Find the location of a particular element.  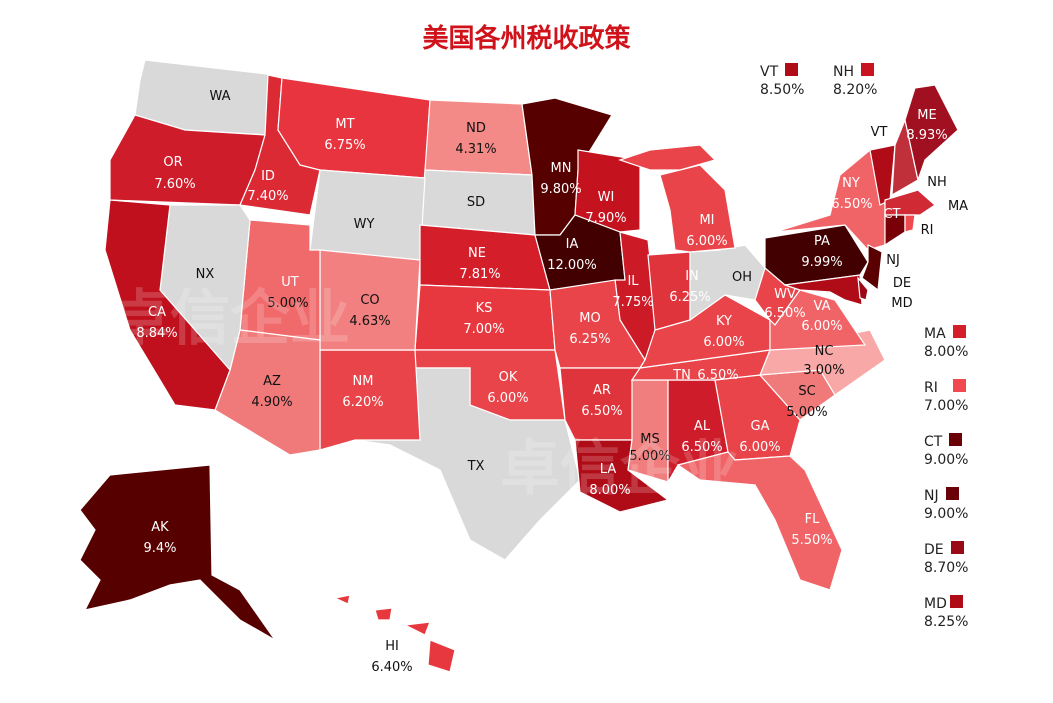

label-FL: FL is located at coordinates (812, 519).